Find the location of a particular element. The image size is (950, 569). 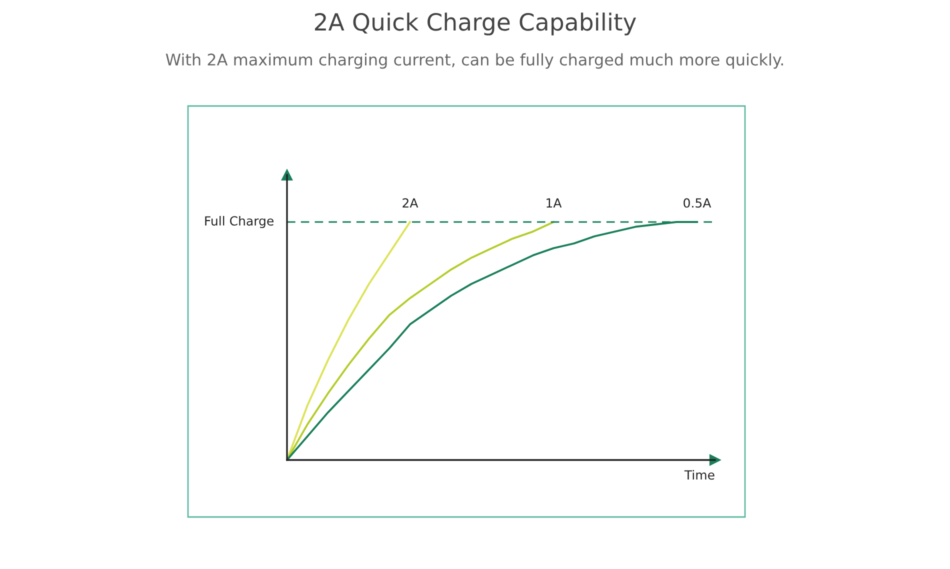

chart-title: 2A Quick Charge Capability is located at coordinates (475, 24).